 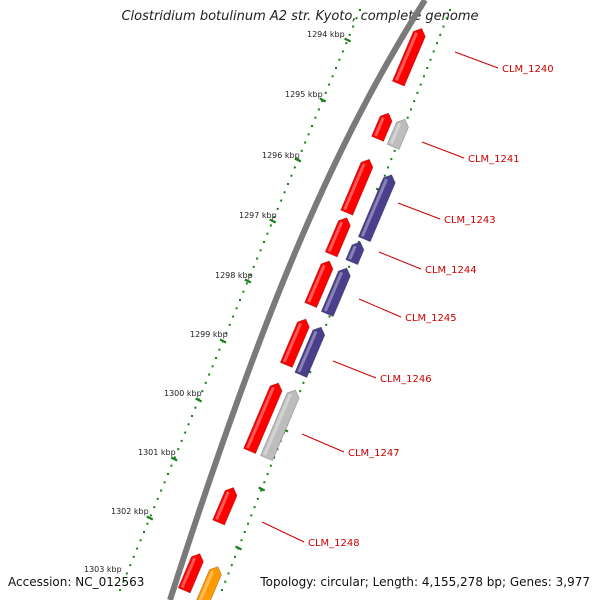 What do you see at coordinates (103, 569) in the screenshot?
I see `tick-label: 1303 kbp` at bounding box center [103, 569].